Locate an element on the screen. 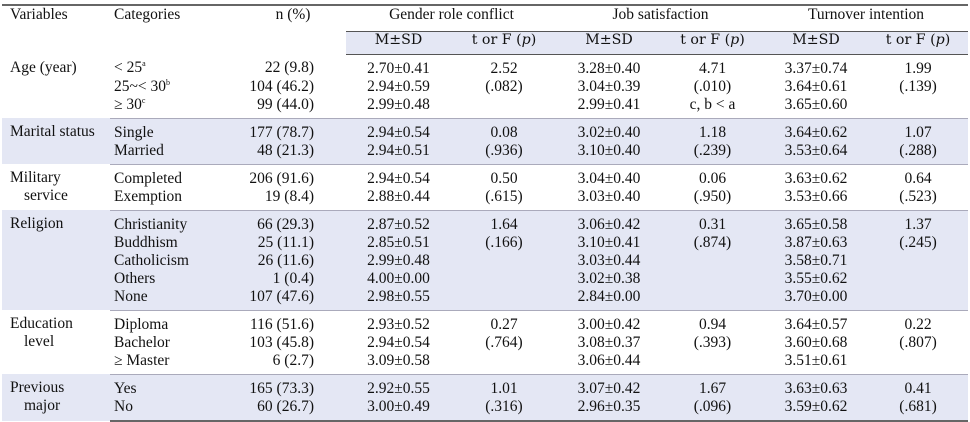  cell-category: Married is located at coordinates (175, 153).